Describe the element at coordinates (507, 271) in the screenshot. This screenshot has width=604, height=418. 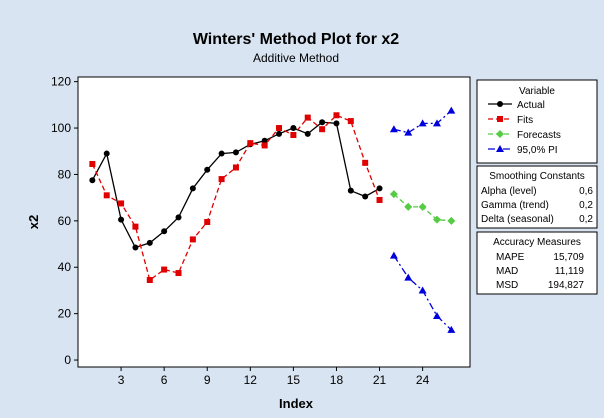
I see `accuracy-label-mad: MAD` at that location.